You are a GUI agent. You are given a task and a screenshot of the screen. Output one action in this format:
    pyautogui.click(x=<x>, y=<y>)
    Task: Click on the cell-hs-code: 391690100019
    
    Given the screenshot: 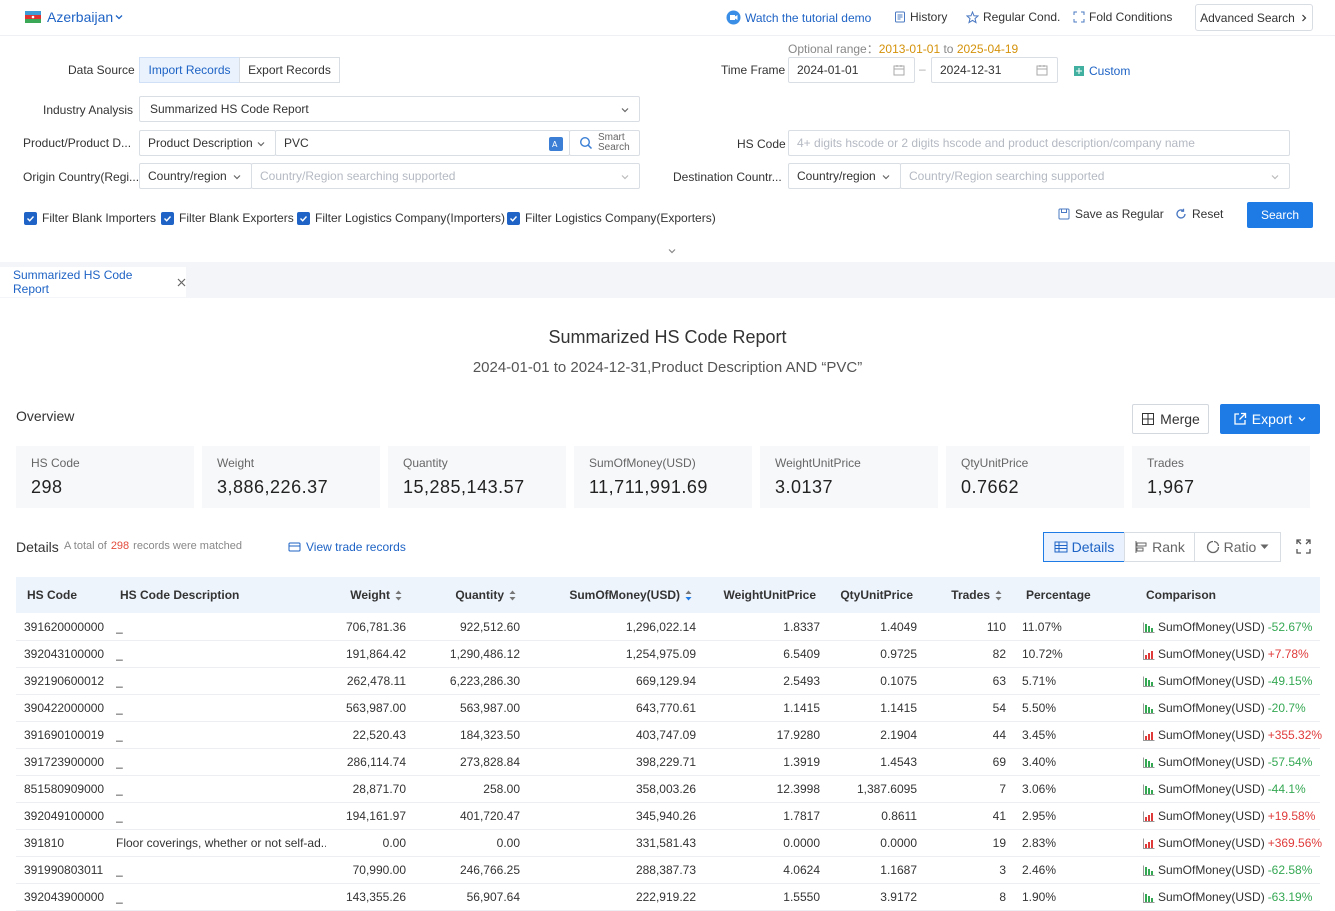 What is the action you would take?
    pyautogui.click(x=64, y=735)
    